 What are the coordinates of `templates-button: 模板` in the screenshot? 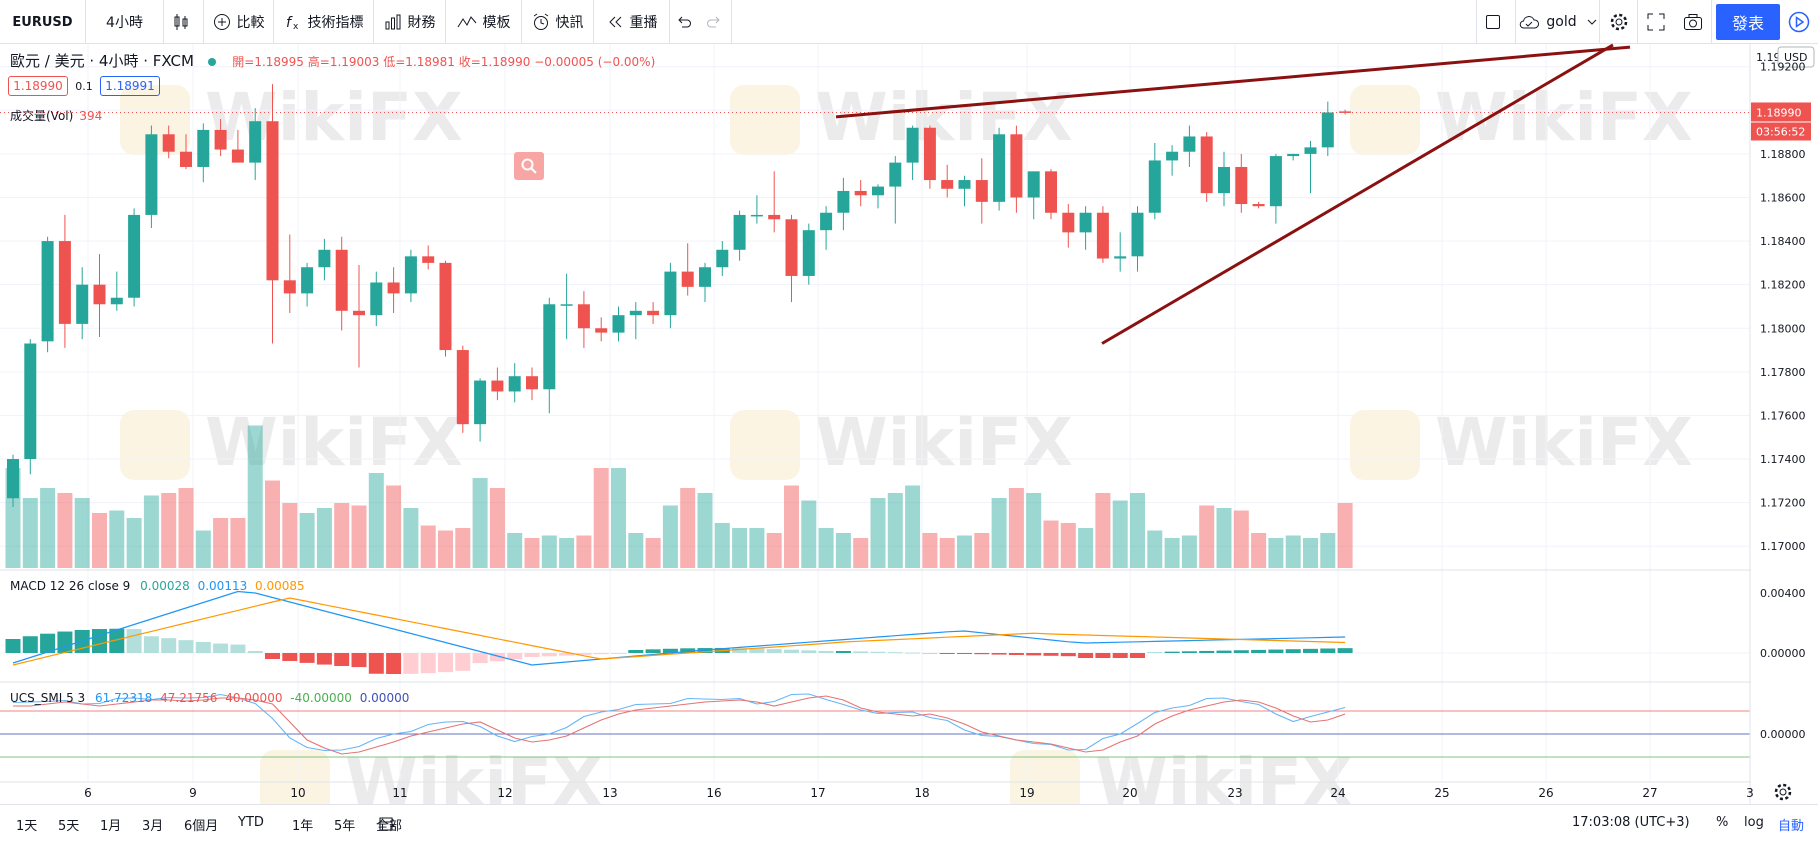 It's located at (484, 22).